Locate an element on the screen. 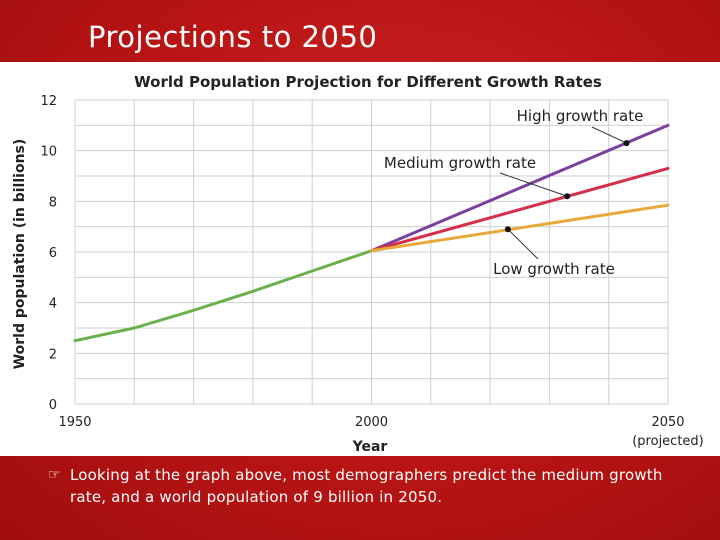  marker-point-high-growth-rate is located at coordinates (626, 143).